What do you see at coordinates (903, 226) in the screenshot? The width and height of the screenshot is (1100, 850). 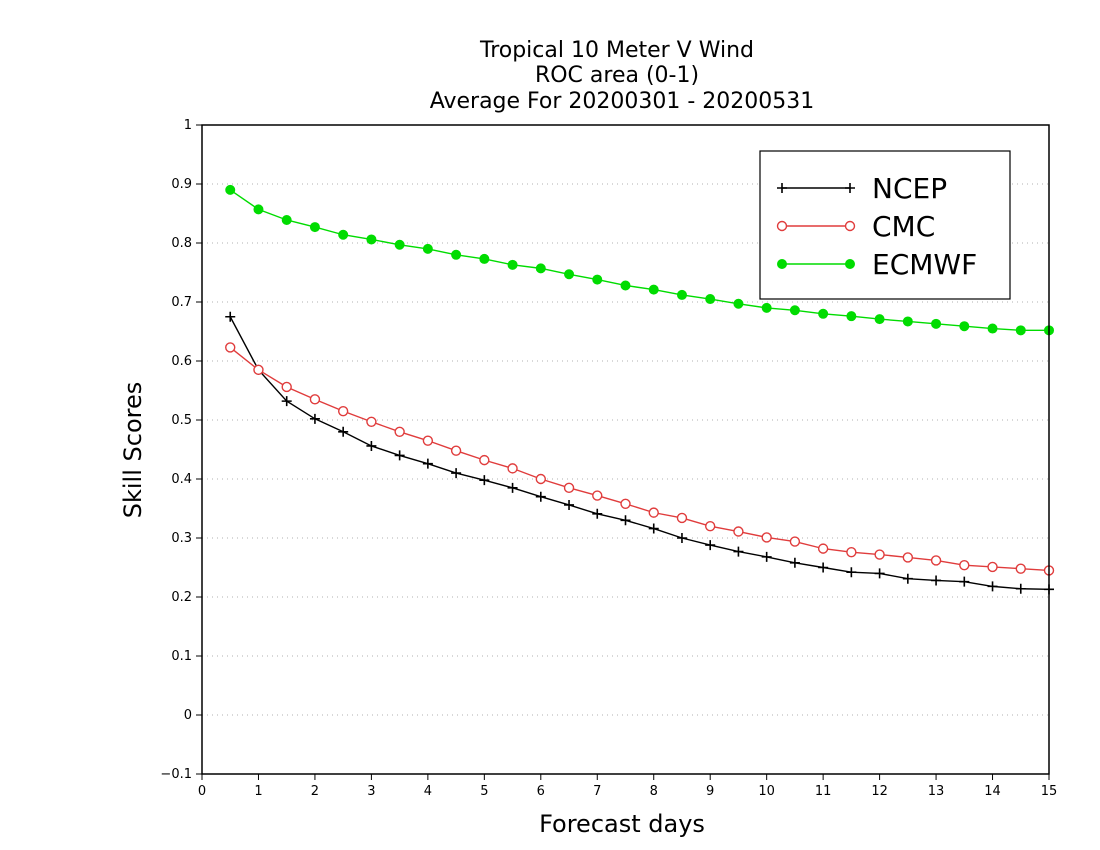 I see `legend-label-cmc: CMC` at bounding box center [903, 226].